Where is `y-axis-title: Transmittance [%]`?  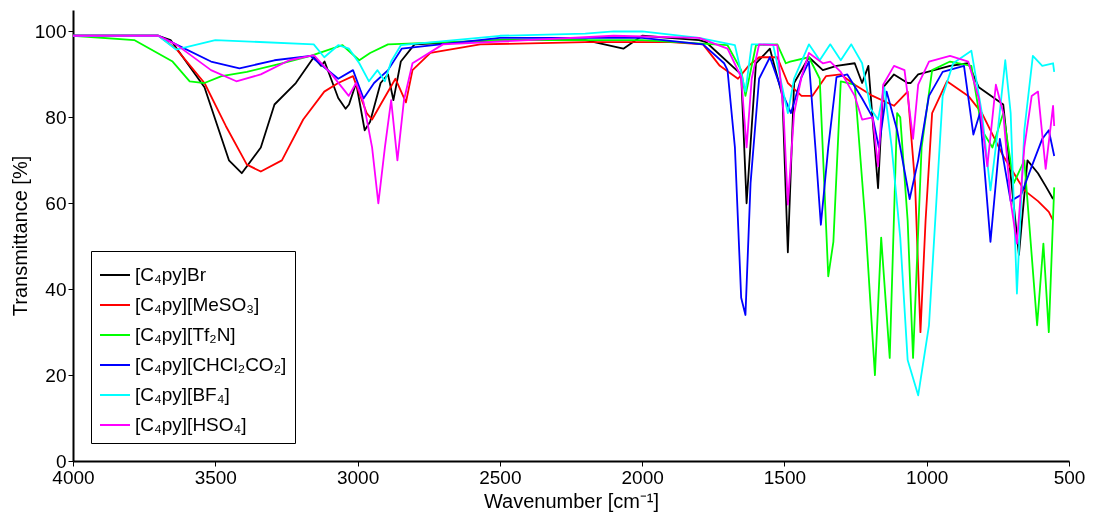
y-axis-title: Transmittance [%] is located at coordinates (19, 236).